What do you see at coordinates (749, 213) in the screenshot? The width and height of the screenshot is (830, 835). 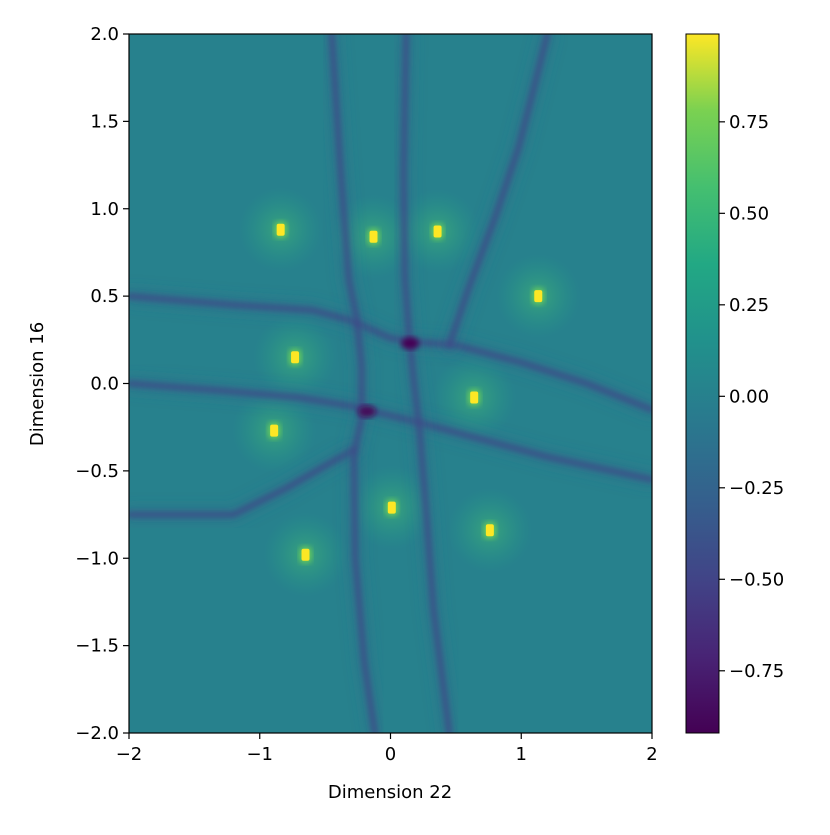 I see `colorbar-tick-label: 0.50` at bounding box center [749, 213].